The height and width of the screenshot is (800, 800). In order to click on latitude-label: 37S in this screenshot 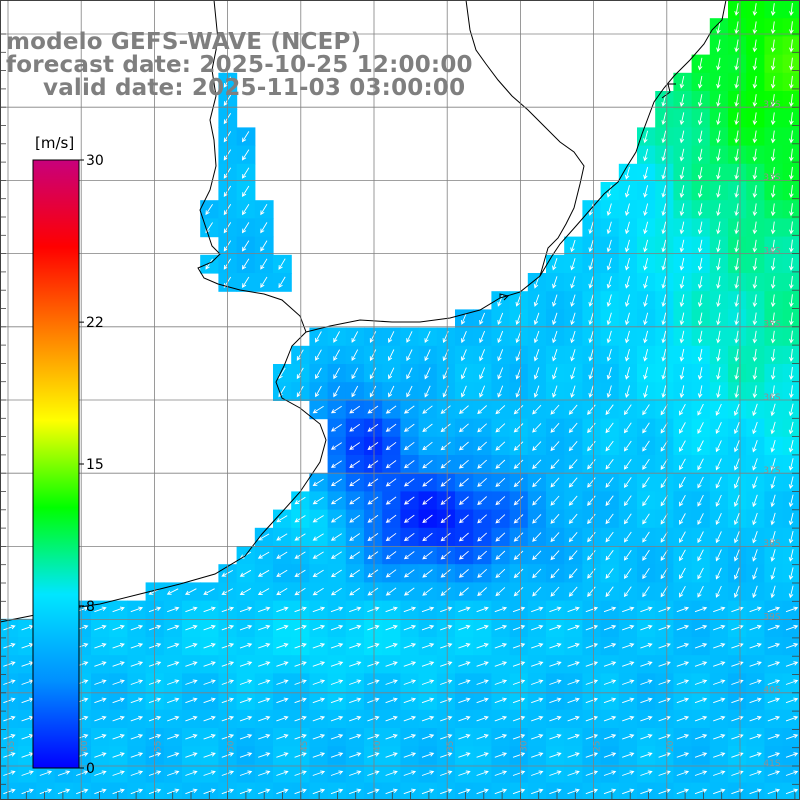, I will do `click(771, 471)`.